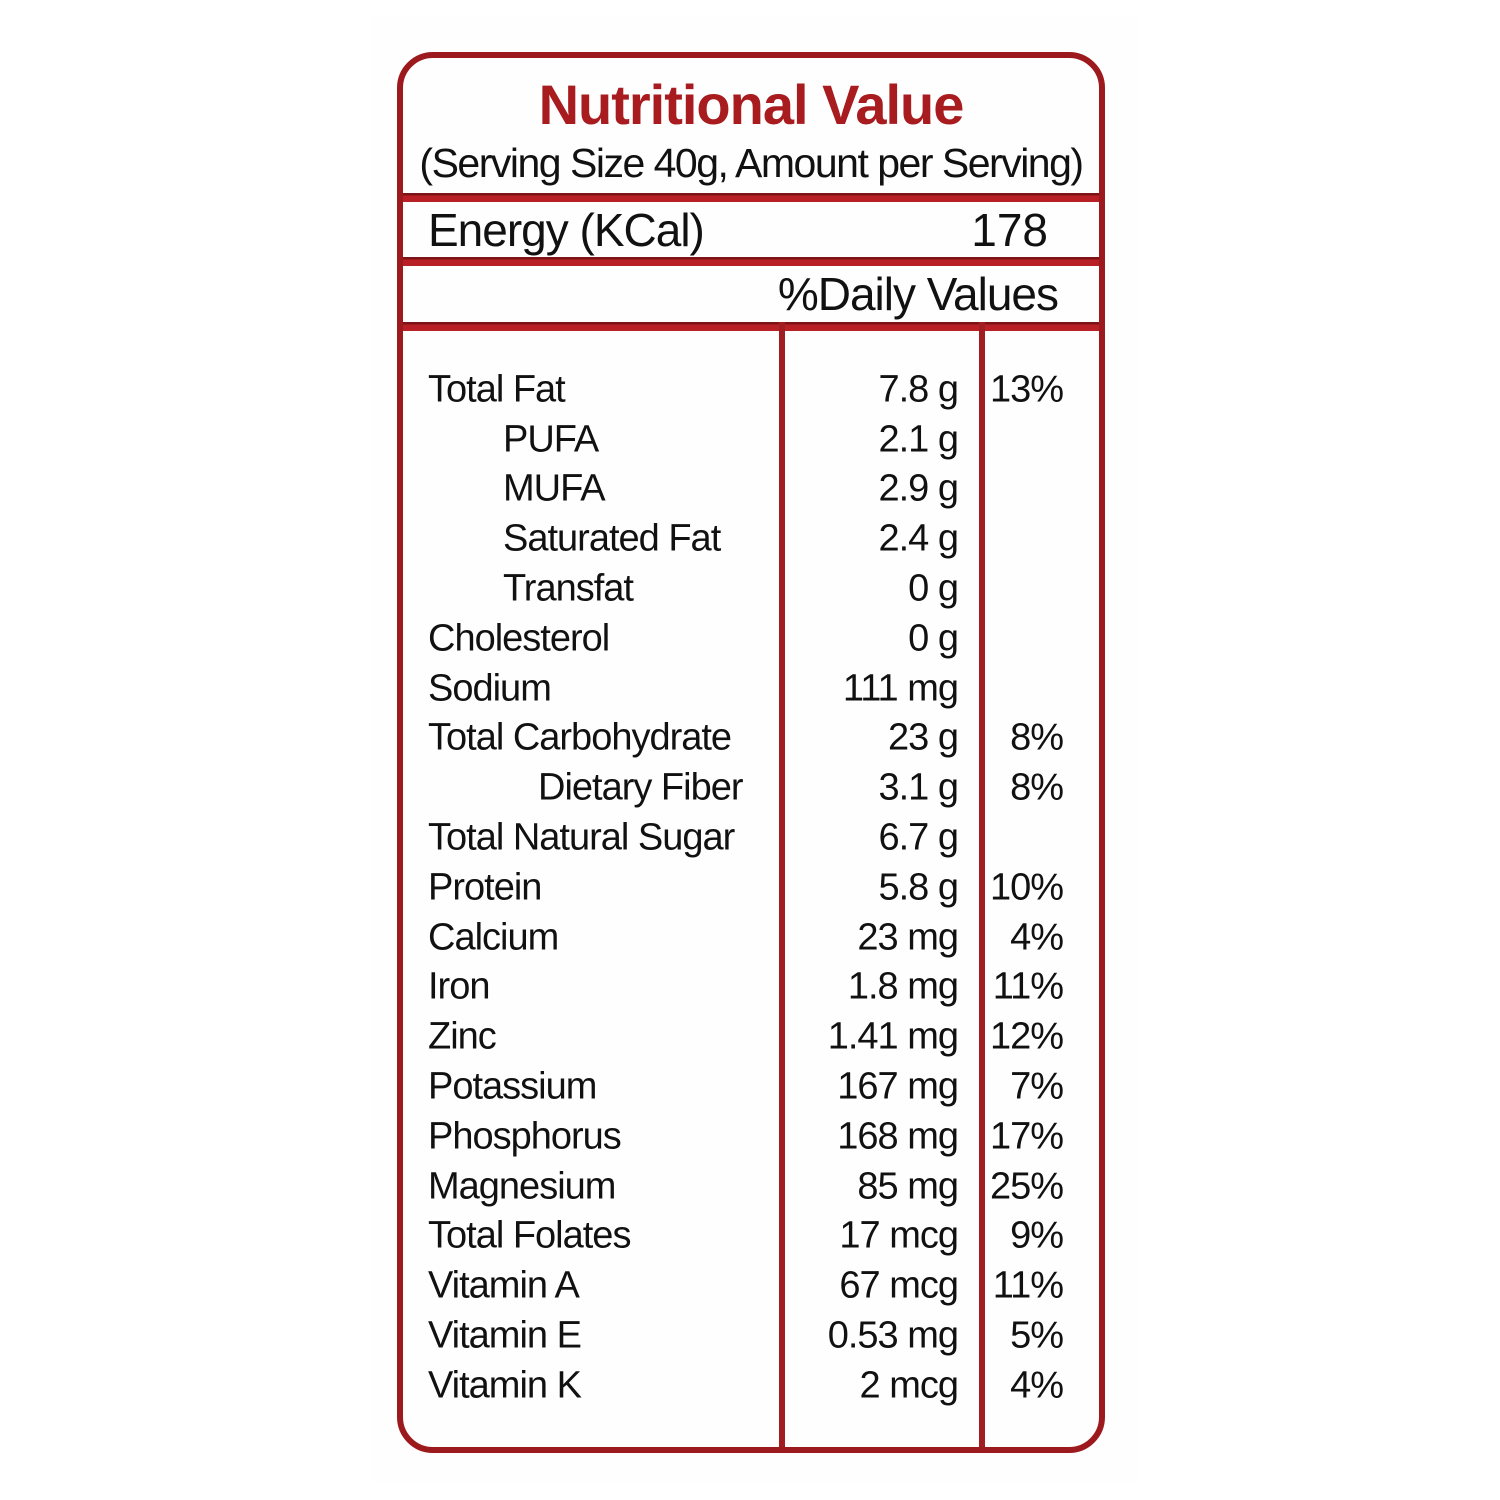  What do you see at coordinates (918, 439) in the screenshot?
I see `nutrient-amount: 2.1 g` at bounding box center [918, 439].